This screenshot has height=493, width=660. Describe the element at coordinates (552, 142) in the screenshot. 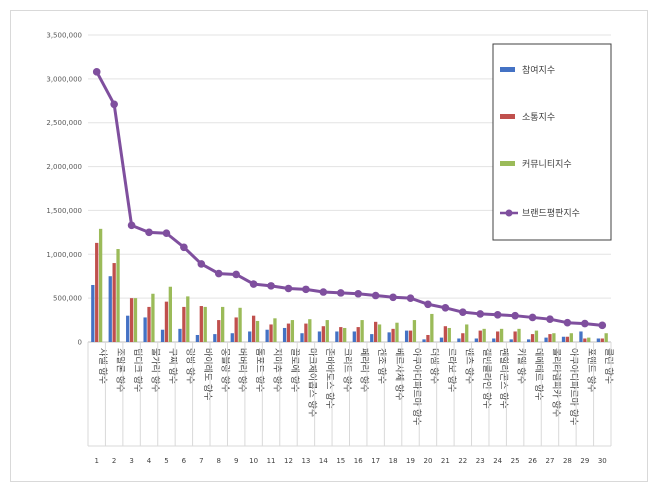

I see `legend-box` at that location.